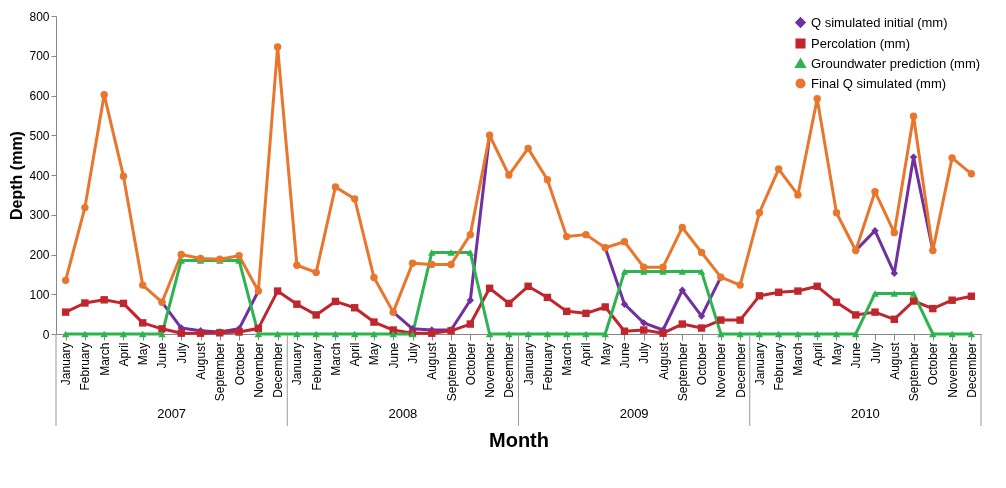 The height and width of the screenshot is (488, 1006). What do you see at coordinates (879, 22) in the screenshot?
I see `legend-label: Q simulated initial (mm)` at bounding box center [879, 22].